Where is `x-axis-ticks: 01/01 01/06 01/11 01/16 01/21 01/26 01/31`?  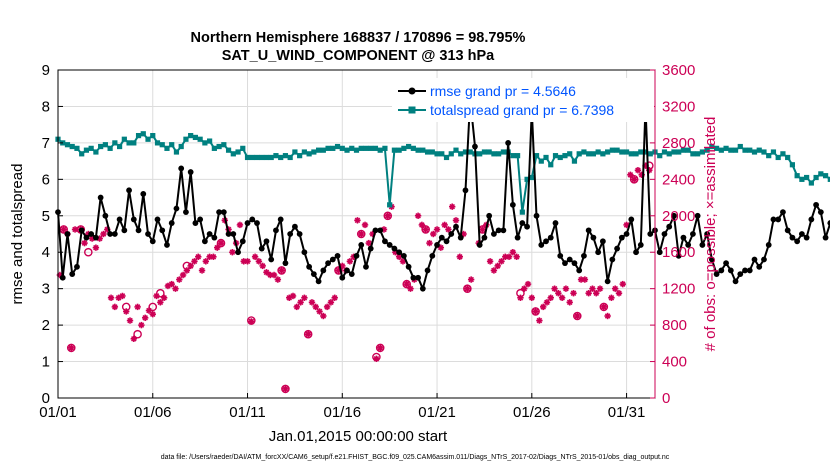
x-axis-ticks: 01/01 01/06 01/11 01/16 01/21 01/26 01/31 is located at coordinates (342, 407).